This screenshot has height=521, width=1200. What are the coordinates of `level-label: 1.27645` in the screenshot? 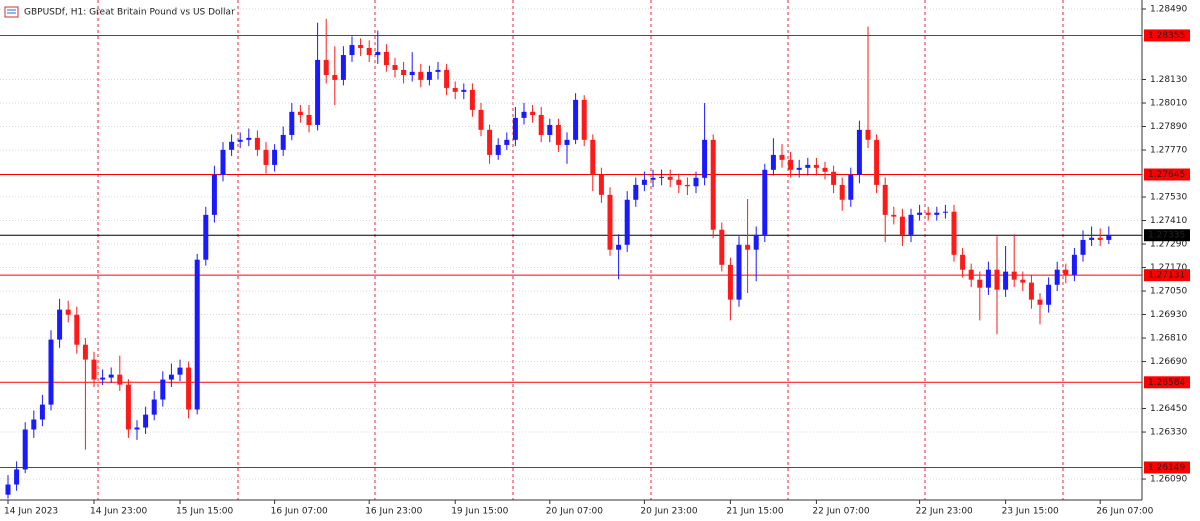 It's located at (1166, 175).